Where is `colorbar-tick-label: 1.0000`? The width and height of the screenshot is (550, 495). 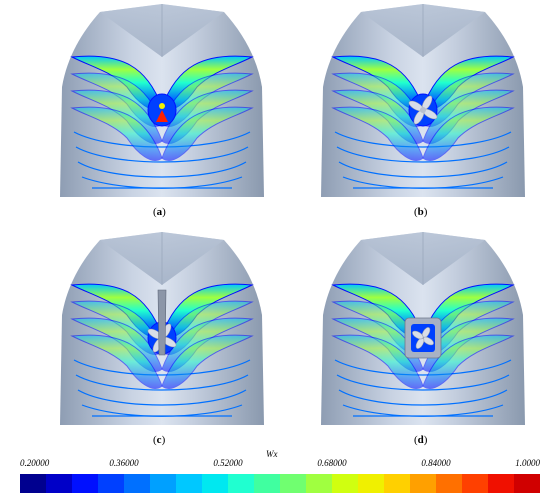 colorbar-tick-label: 1.0000 is located at coordinates (527, 463).